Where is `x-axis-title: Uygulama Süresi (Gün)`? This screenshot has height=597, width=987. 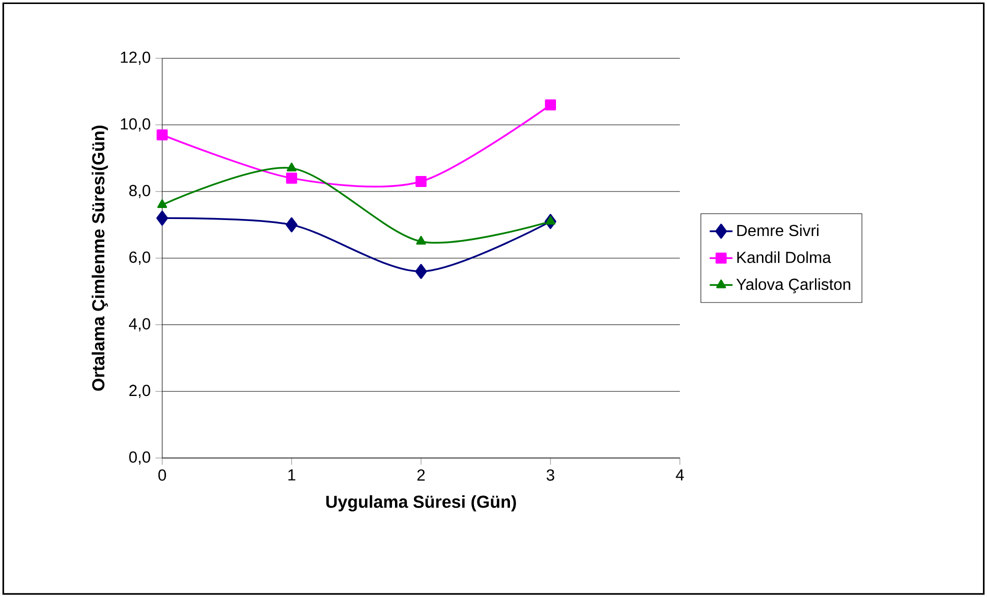
x-axis-title: Uygulama Süresi (Gün) is located at coordinates (421, 503).